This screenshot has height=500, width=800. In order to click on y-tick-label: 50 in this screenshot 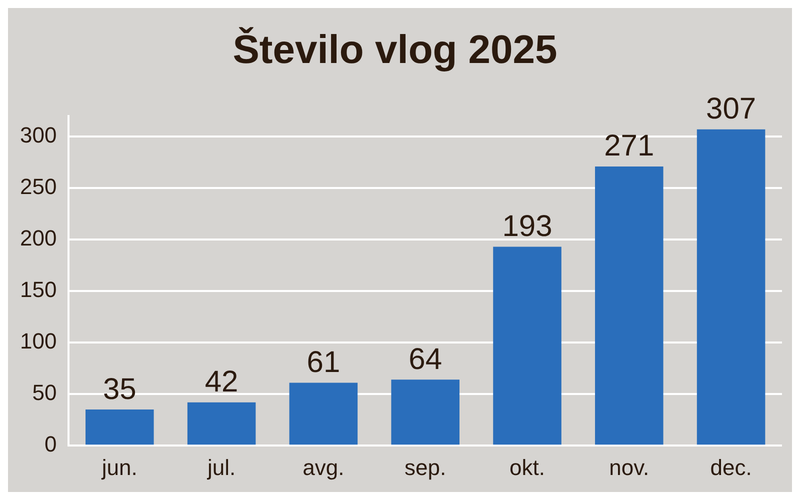, I will do `click(44, 393)`.